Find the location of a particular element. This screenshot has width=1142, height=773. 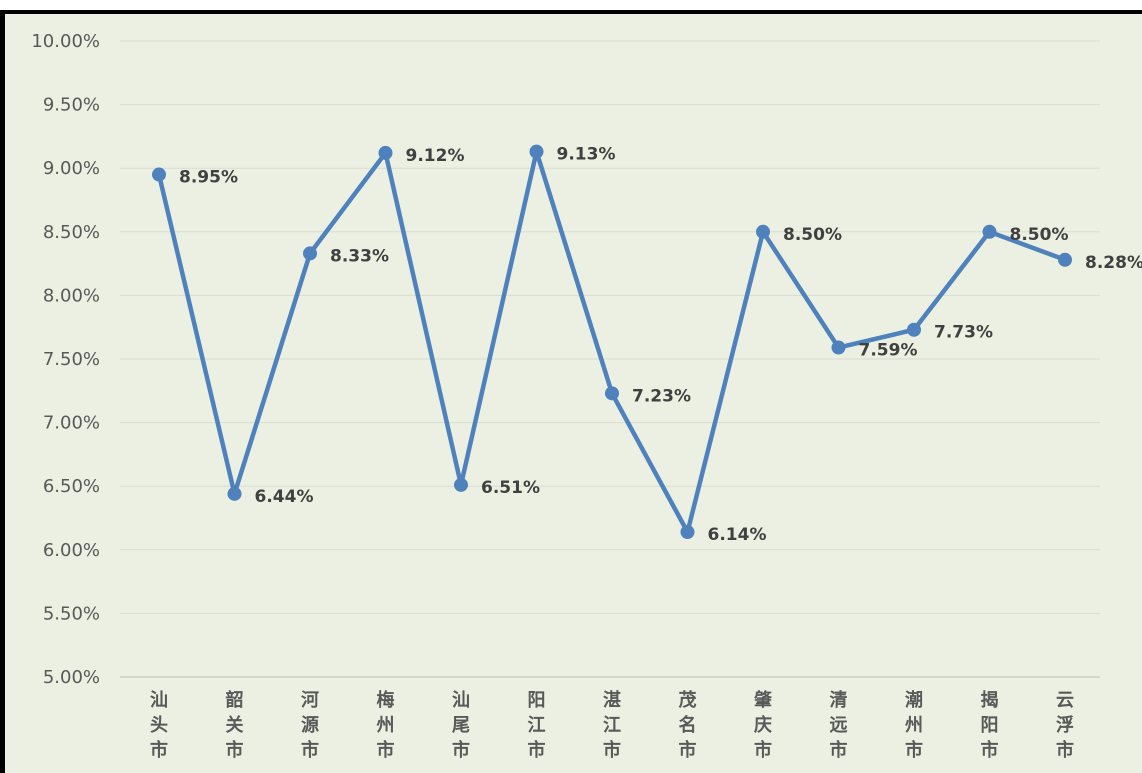

category-label: 梅州市 is located at coordinates (385, 725).